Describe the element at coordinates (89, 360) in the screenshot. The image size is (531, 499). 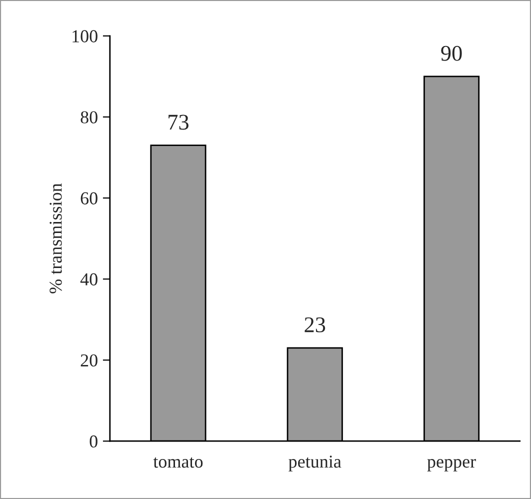
I see `y-tick-label: 20` at that location.